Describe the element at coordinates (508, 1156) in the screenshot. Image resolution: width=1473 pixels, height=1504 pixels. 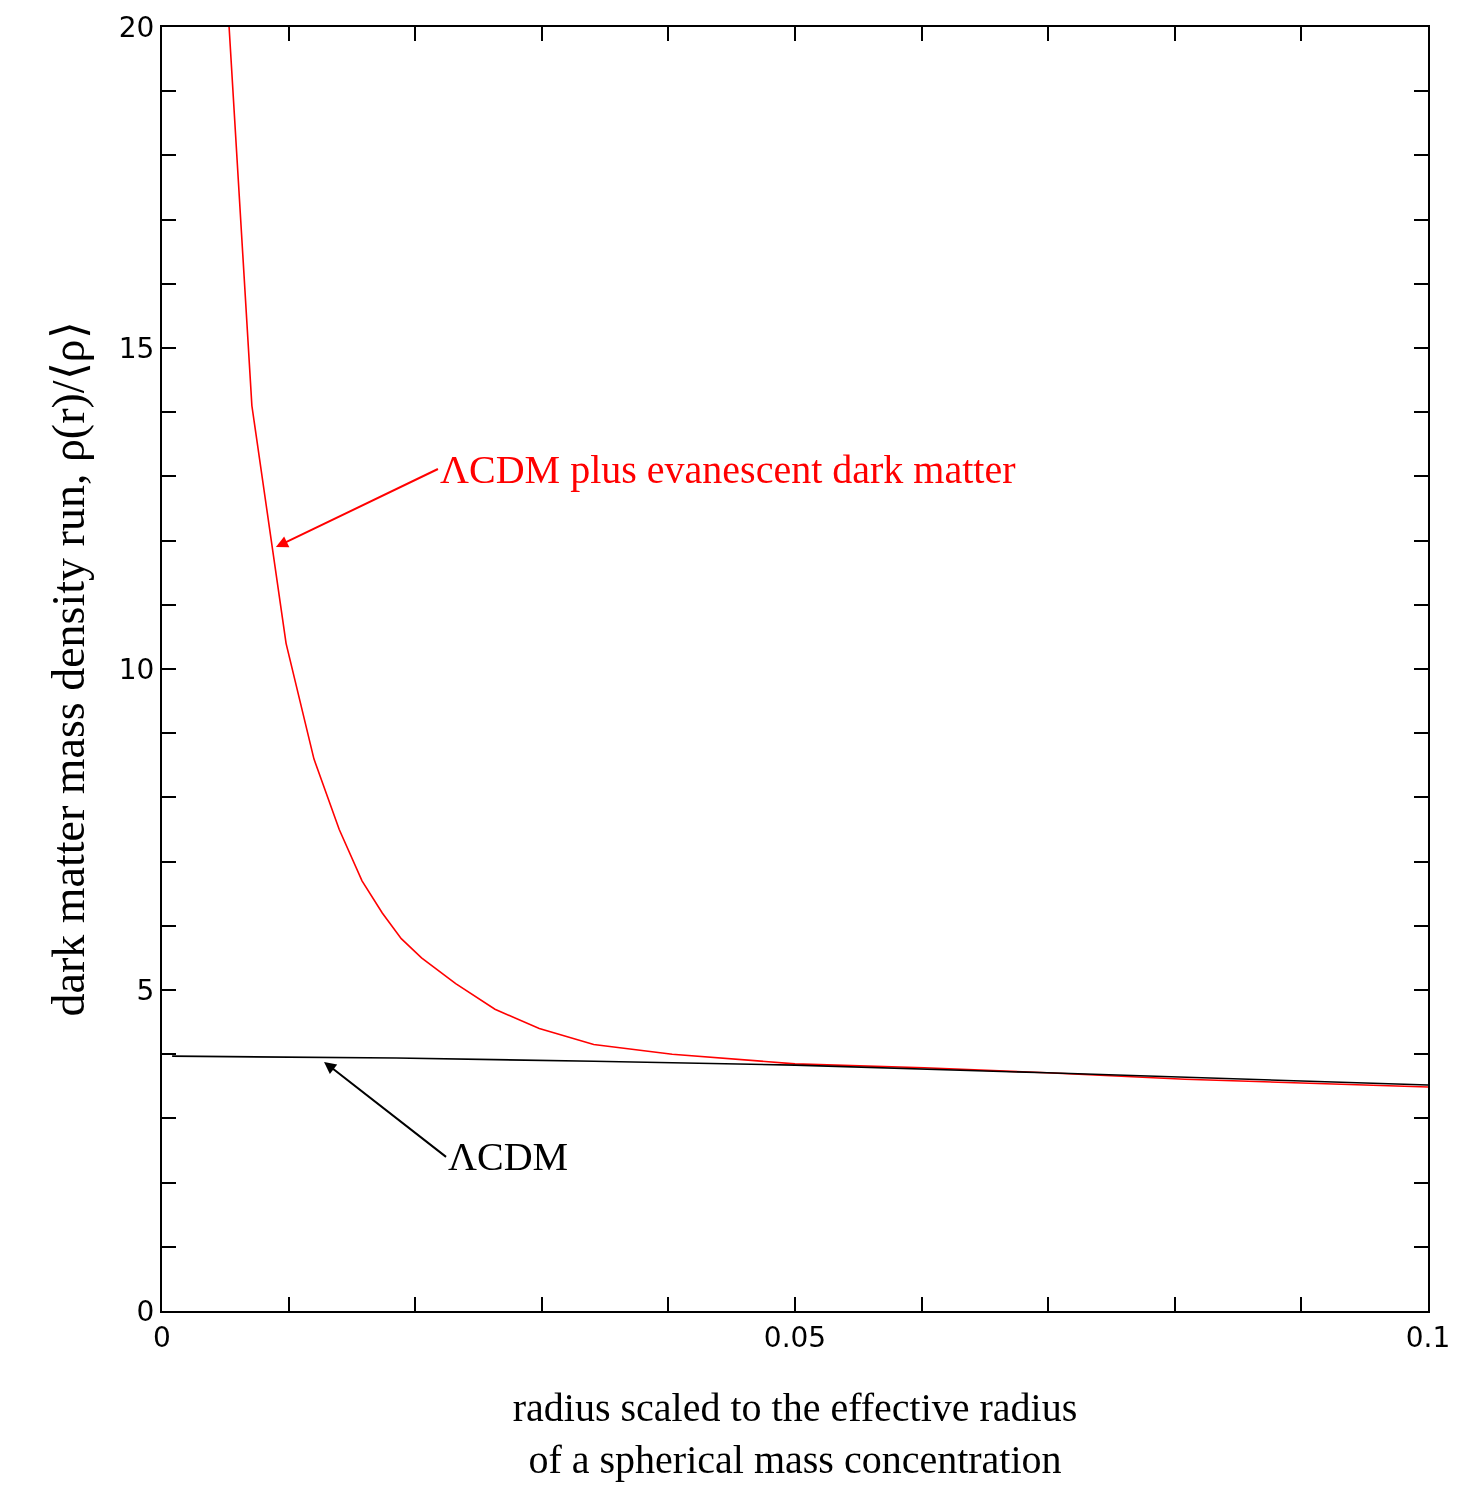
I see `annotation: ΛCDM` at that location.